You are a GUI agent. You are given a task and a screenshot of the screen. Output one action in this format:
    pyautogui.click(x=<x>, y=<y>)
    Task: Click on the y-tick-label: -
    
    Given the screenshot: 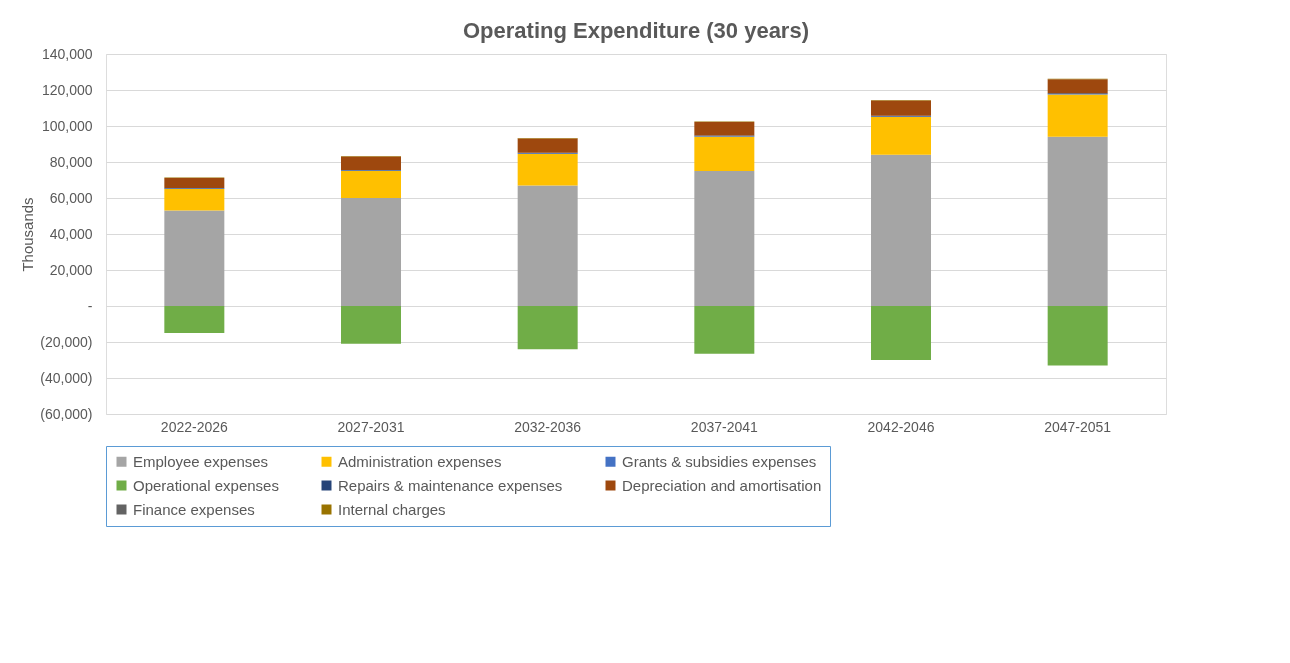 What is the action you would take?
    pyautogui.click(x=90, y=305)
    